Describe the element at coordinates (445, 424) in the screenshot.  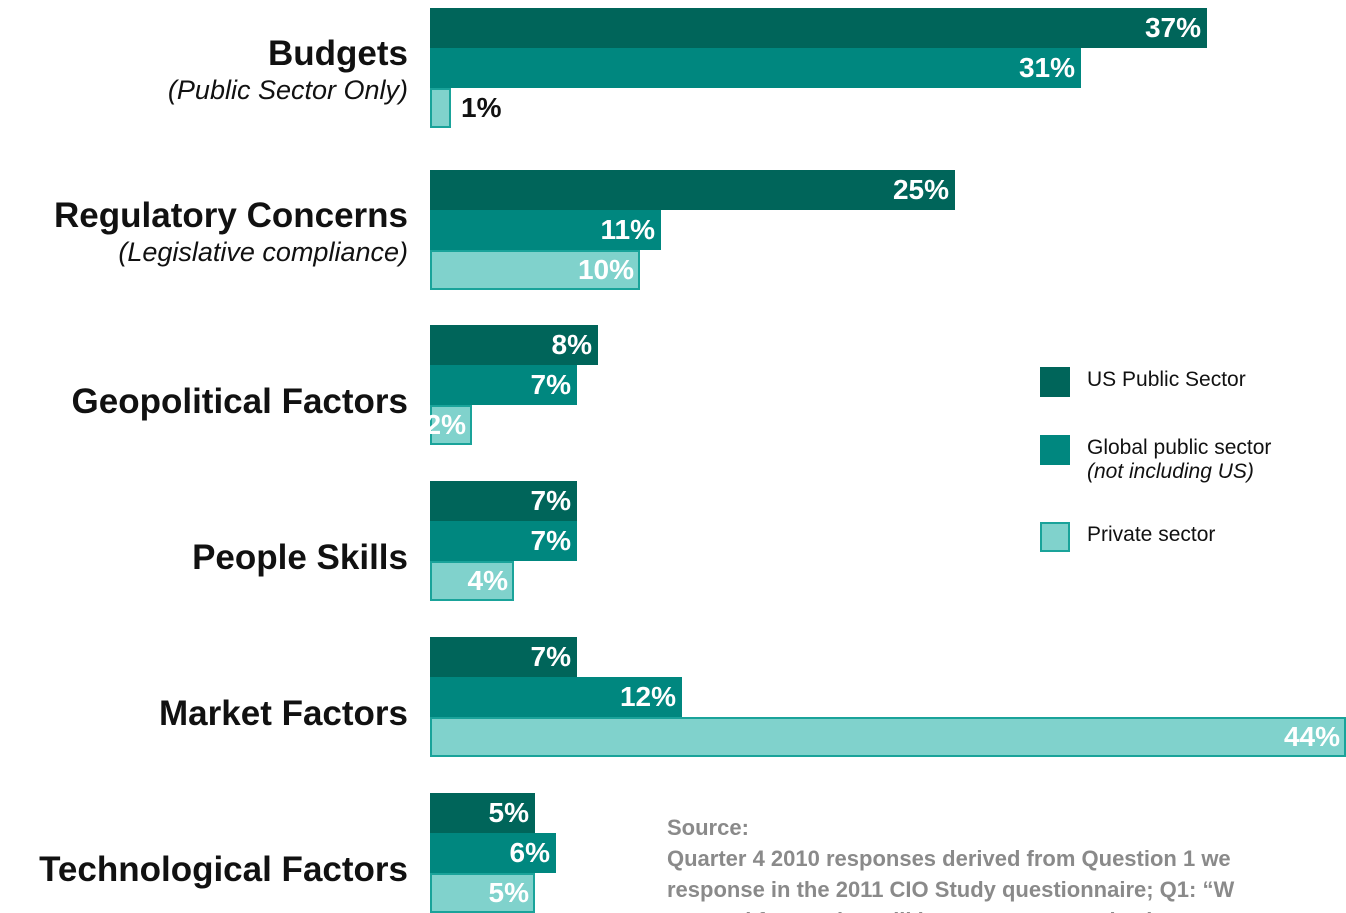
I see `bar-value-label: 2%` at that location.